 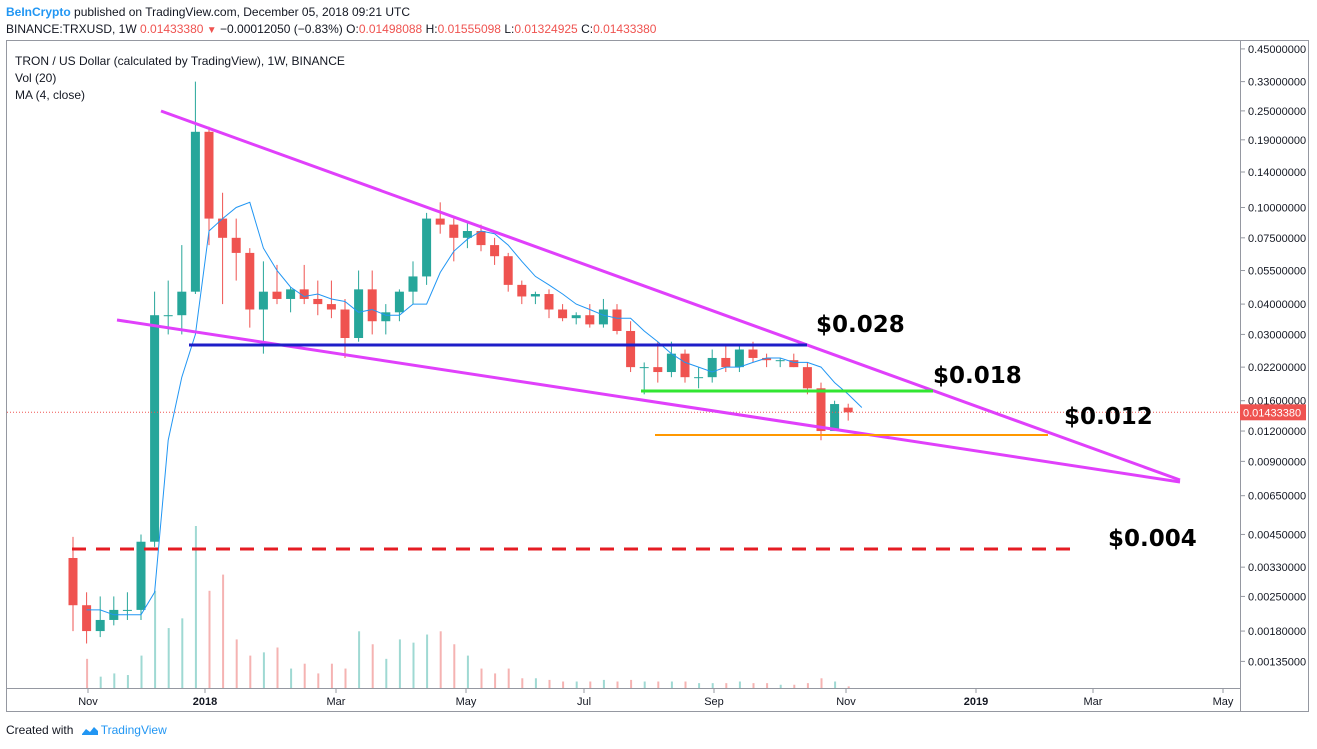 I want to click on last-price-tag-label: 0.01433380, so click(x=1272, y=413).